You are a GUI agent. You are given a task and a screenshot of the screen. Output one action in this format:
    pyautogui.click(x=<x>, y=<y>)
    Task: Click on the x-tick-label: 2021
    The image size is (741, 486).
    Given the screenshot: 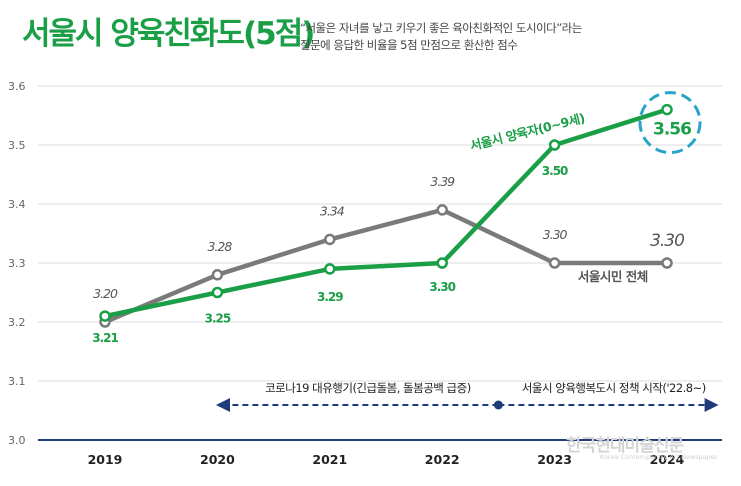 What is the action you would take?
    pyautogui.click(x=329, y=459)
    